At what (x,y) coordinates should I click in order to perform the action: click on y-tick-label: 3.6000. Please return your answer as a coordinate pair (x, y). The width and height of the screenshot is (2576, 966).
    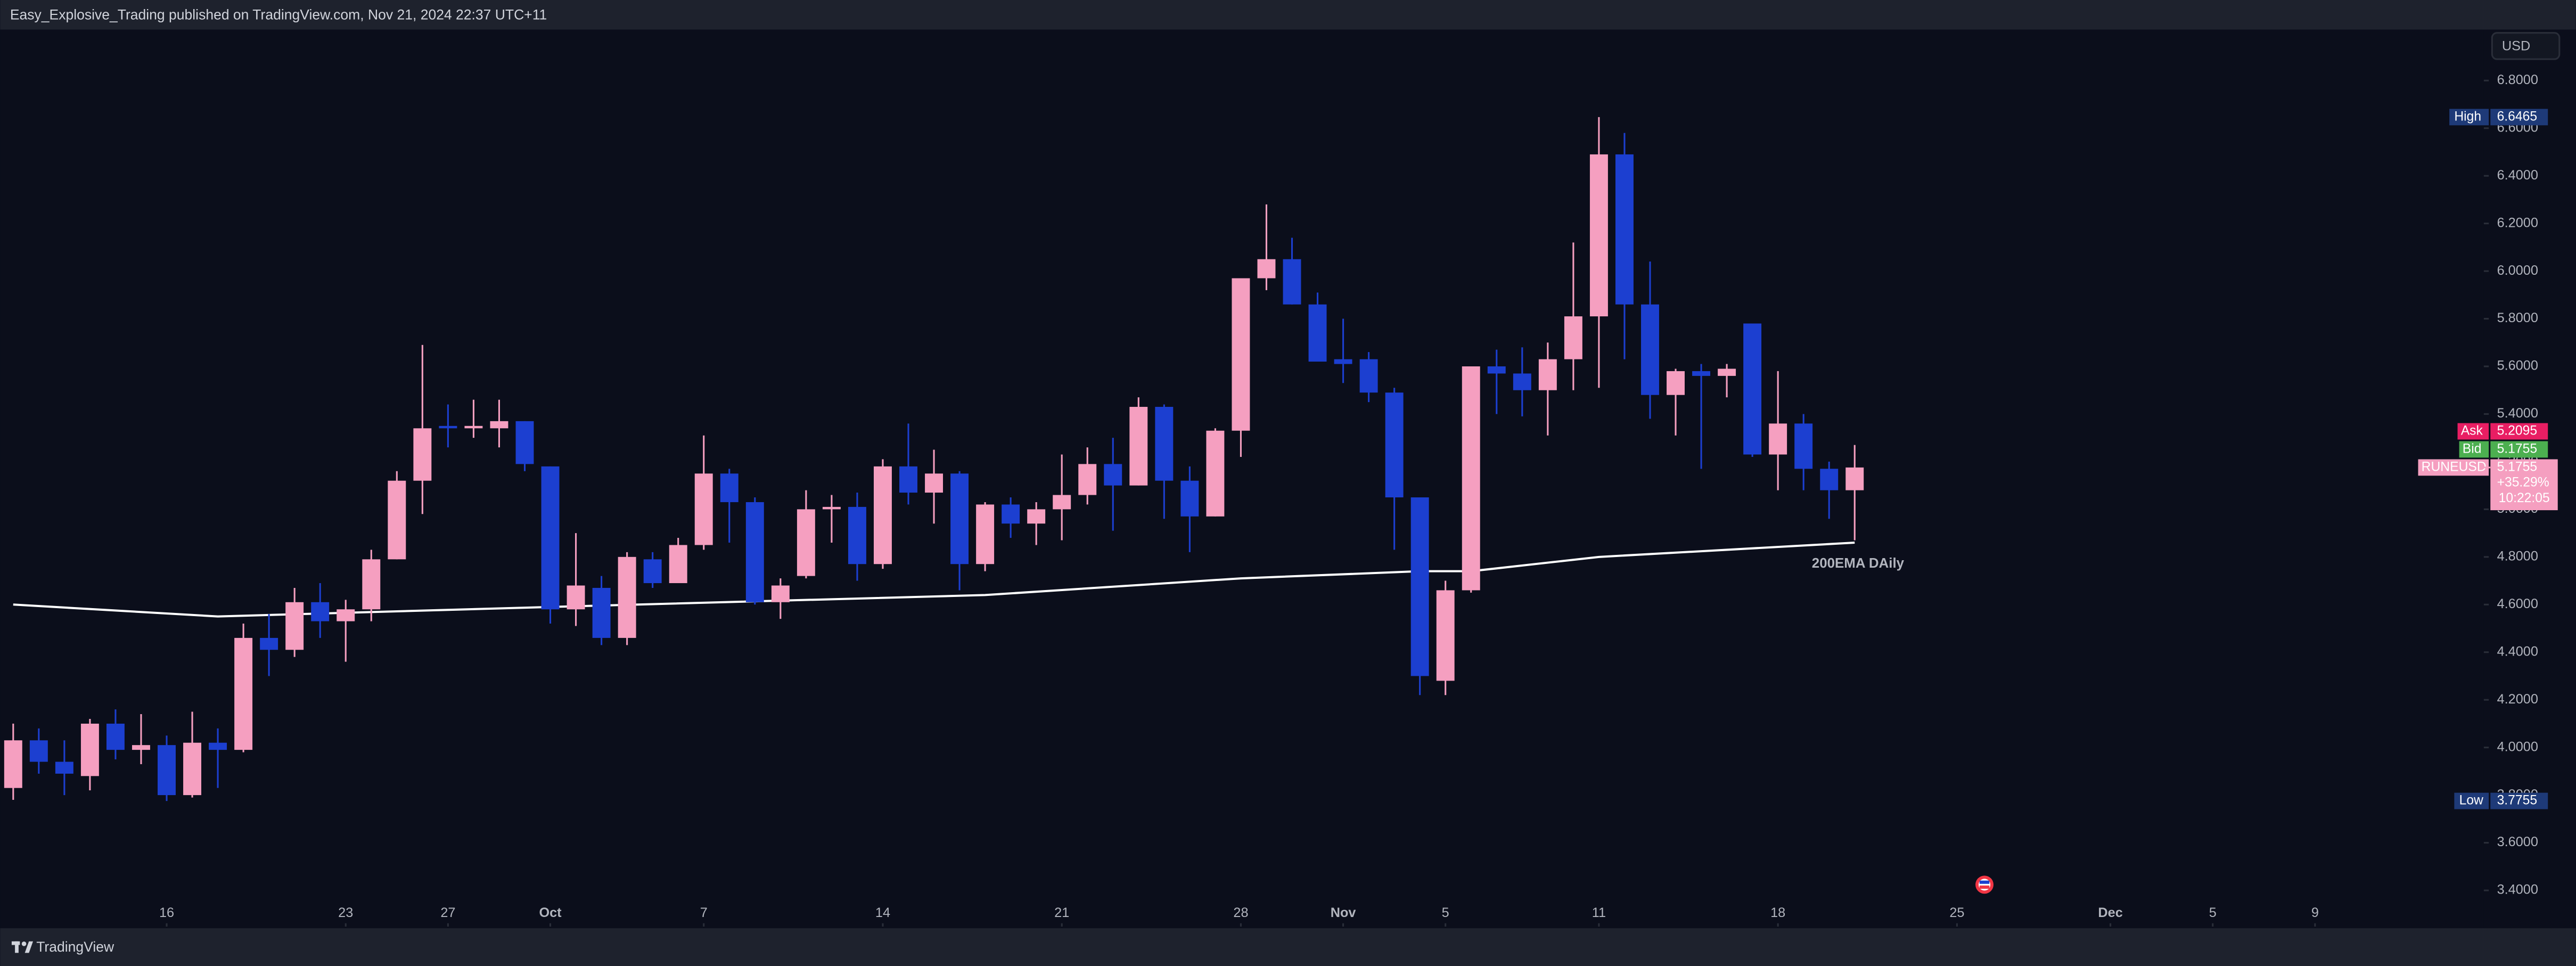
    Looking at the image, I should click on (2517, 841).